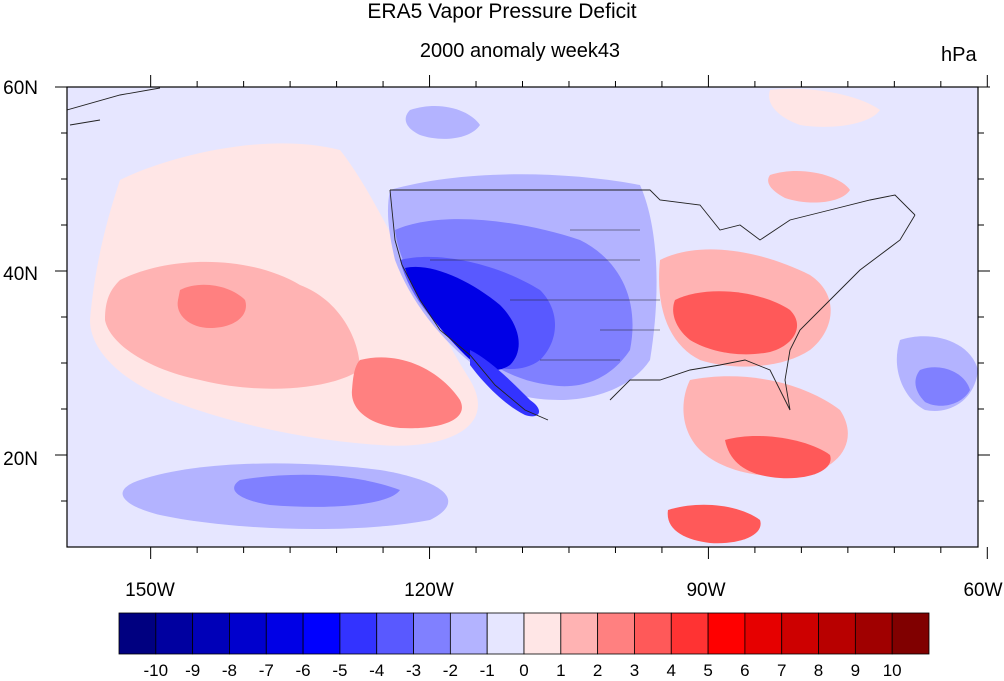 This screenshot has height=681, width=1004. Describe the element at coordinates (20, 274) in the screenshot. I see `y-tick-label-40n: 40N` at that location.